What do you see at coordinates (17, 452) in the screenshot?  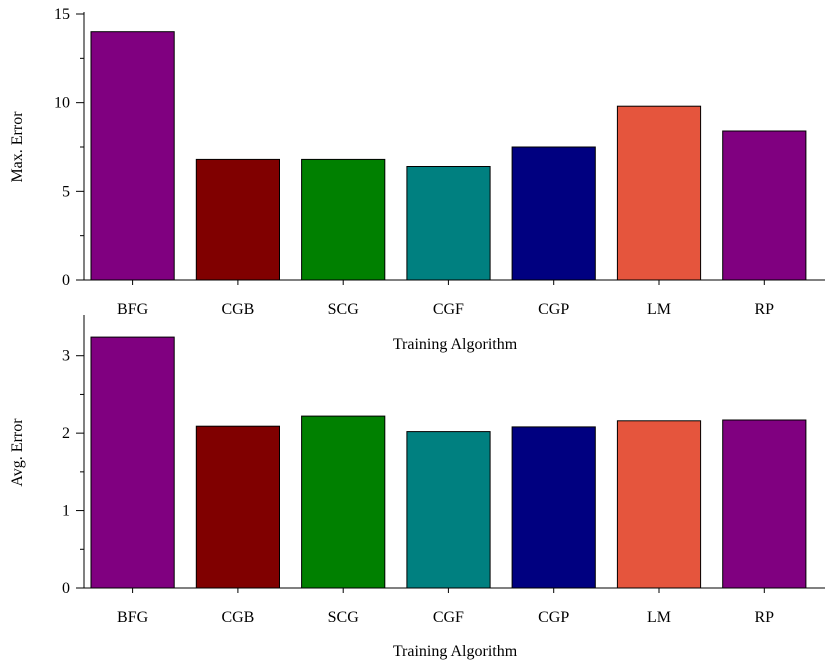 I see `y-axis-title: Avg. Error` at bounding box center [17, 452].